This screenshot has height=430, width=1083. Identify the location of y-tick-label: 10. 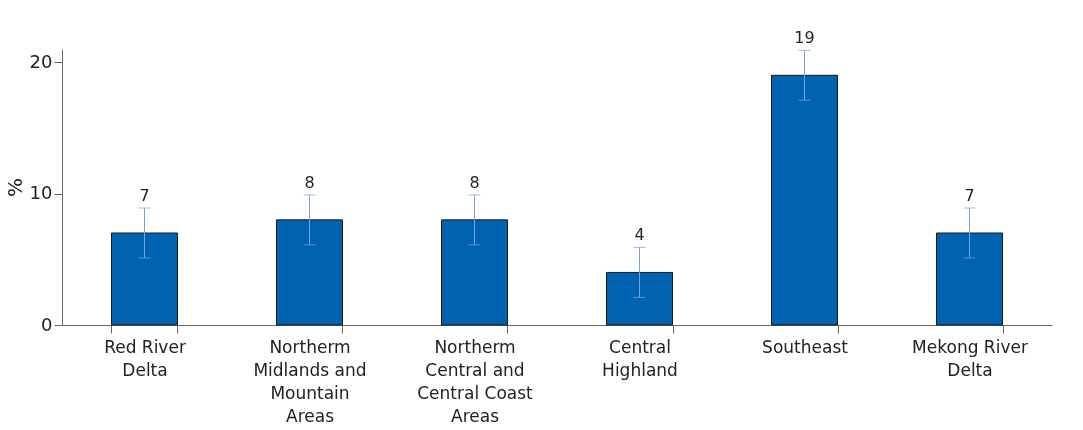
(41, 193).